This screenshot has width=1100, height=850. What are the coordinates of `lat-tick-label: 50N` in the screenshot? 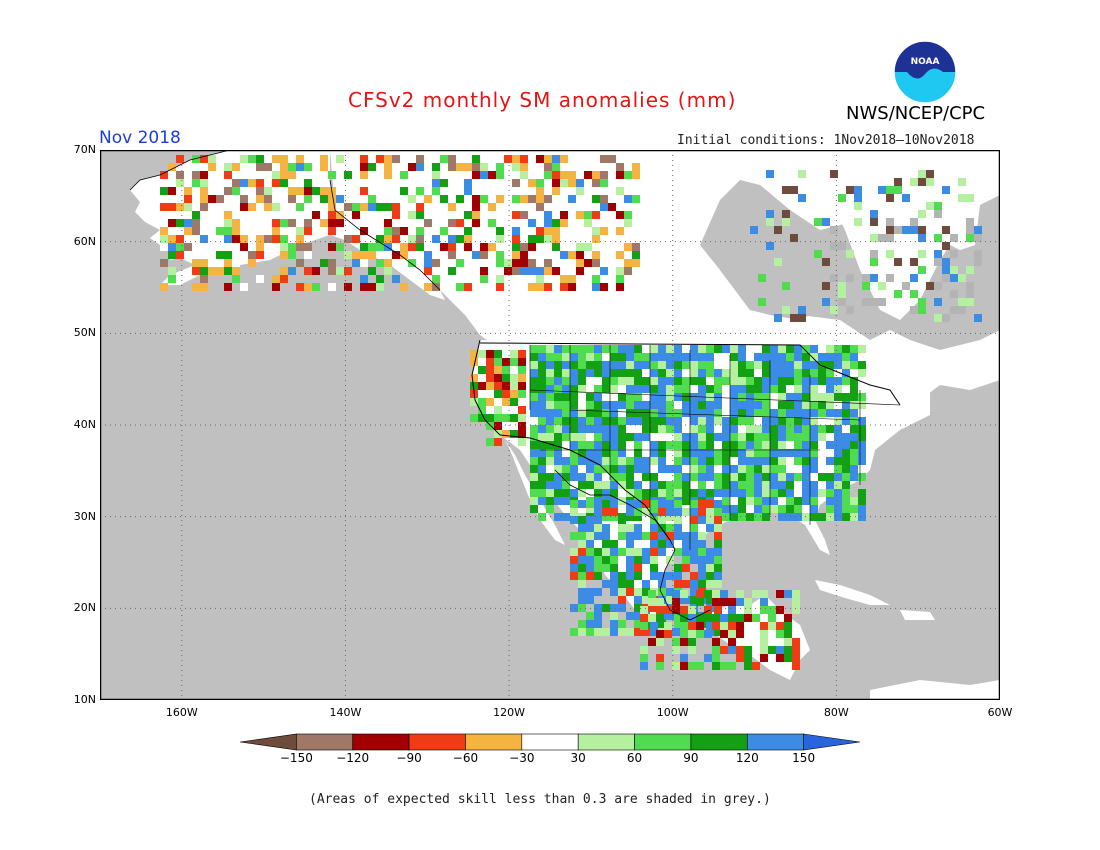 It's located at (84, 333).